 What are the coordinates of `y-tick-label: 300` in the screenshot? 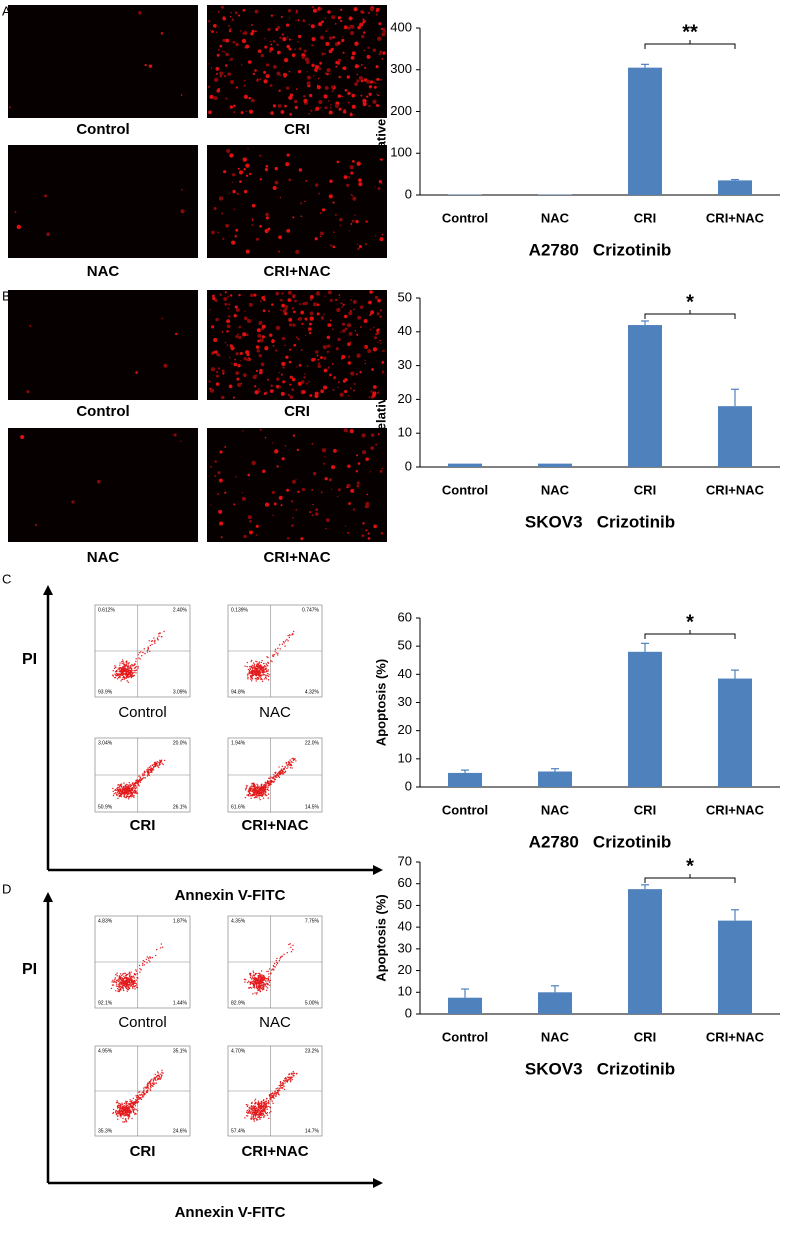 It's located at (401, 68).